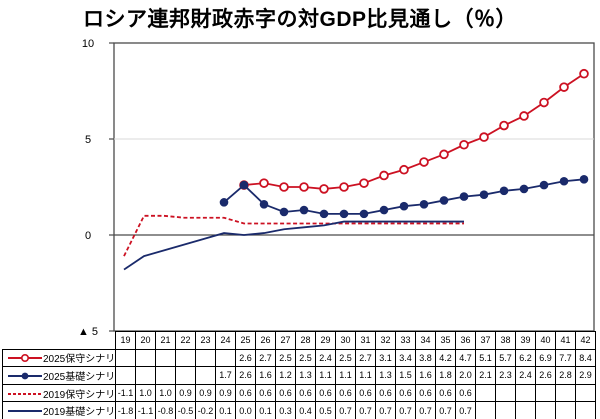  What do you see at coordinates (485, 358) in the screenshot?
I see `value-cell: 5.1` at bounding box center [485, 358].